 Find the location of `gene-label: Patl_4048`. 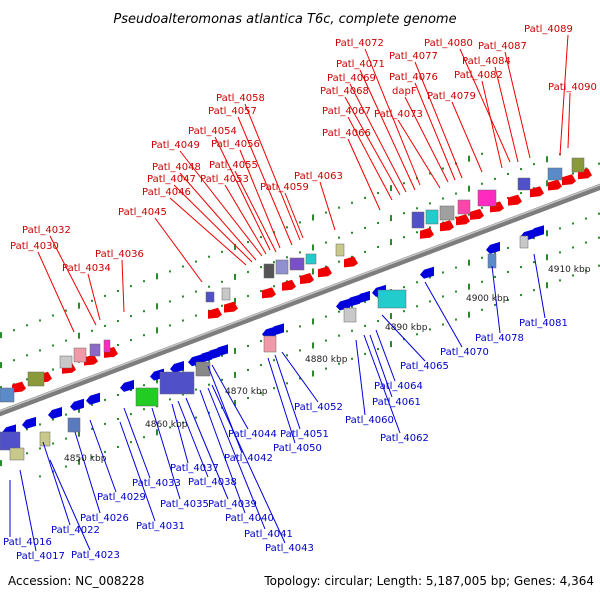

gene-label: Patl_4048 is located at coordinates (176, 167).